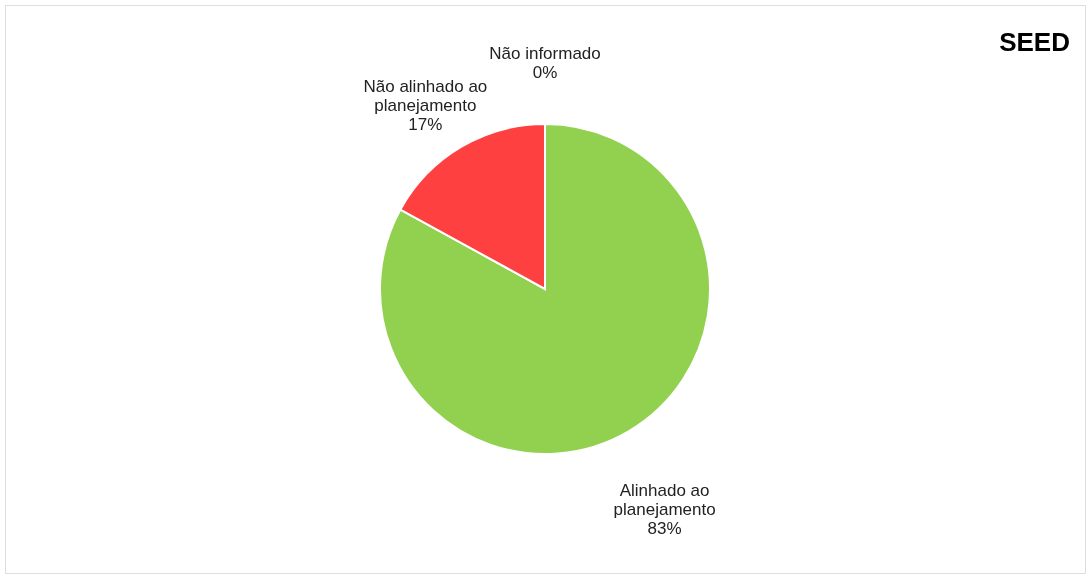 This screenshot has height=578, width=1090. Describe the element at coordinates (545, 72) in the screenshot. I see `text: 0%` at that location.